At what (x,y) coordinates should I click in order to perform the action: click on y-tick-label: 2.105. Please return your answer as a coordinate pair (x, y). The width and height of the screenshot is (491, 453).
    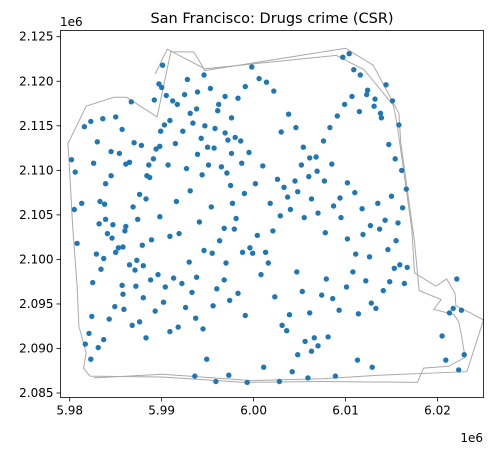
    Looking at the image, I should click on (36, 215).